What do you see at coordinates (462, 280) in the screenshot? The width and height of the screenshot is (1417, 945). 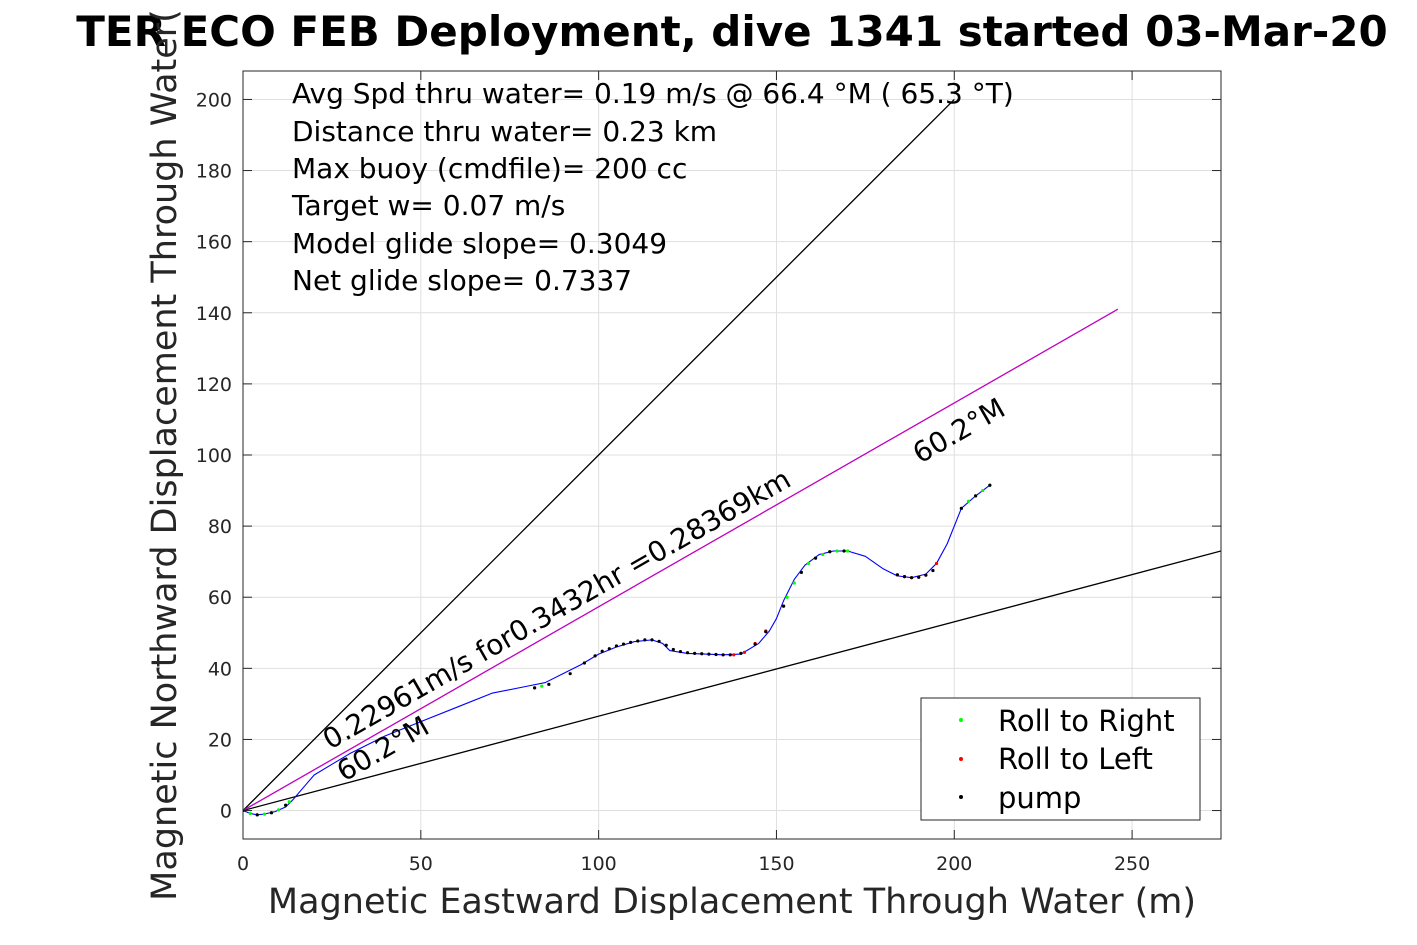 I see `stat-net-glide-slope: Net glide slope= 0.7337` at bounding box center [462, 280].